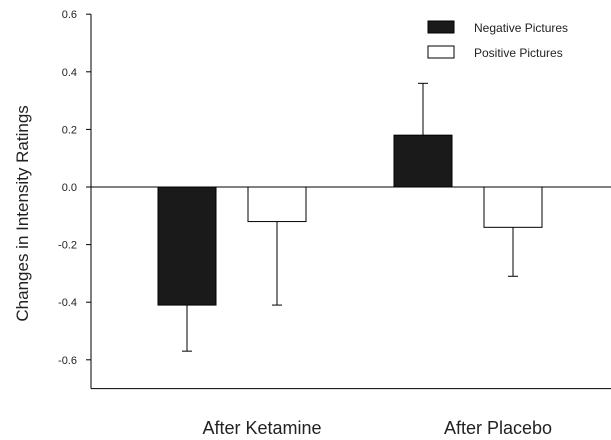 This screenshot has width=611, height=440. Describe the element at coordinates (67, 246) in the screenshot. I see `y-tick-label: -0.2` at that location.